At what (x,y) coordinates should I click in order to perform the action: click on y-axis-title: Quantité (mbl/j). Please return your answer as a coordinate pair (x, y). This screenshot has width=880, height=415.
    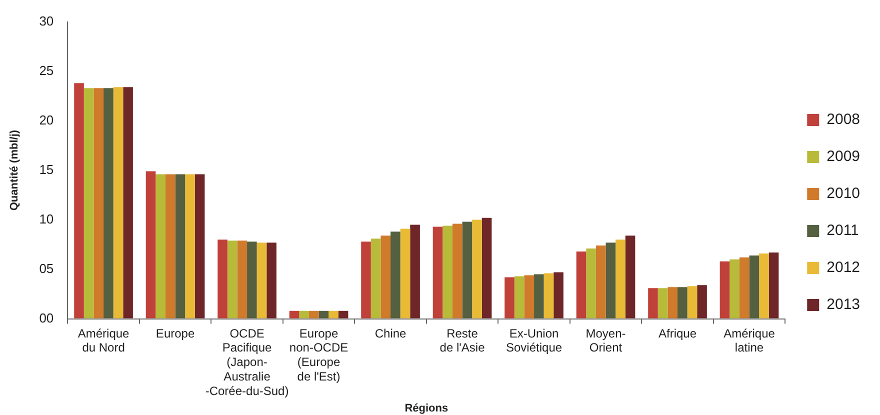
    Looking at the image, I should click on (14, 170).